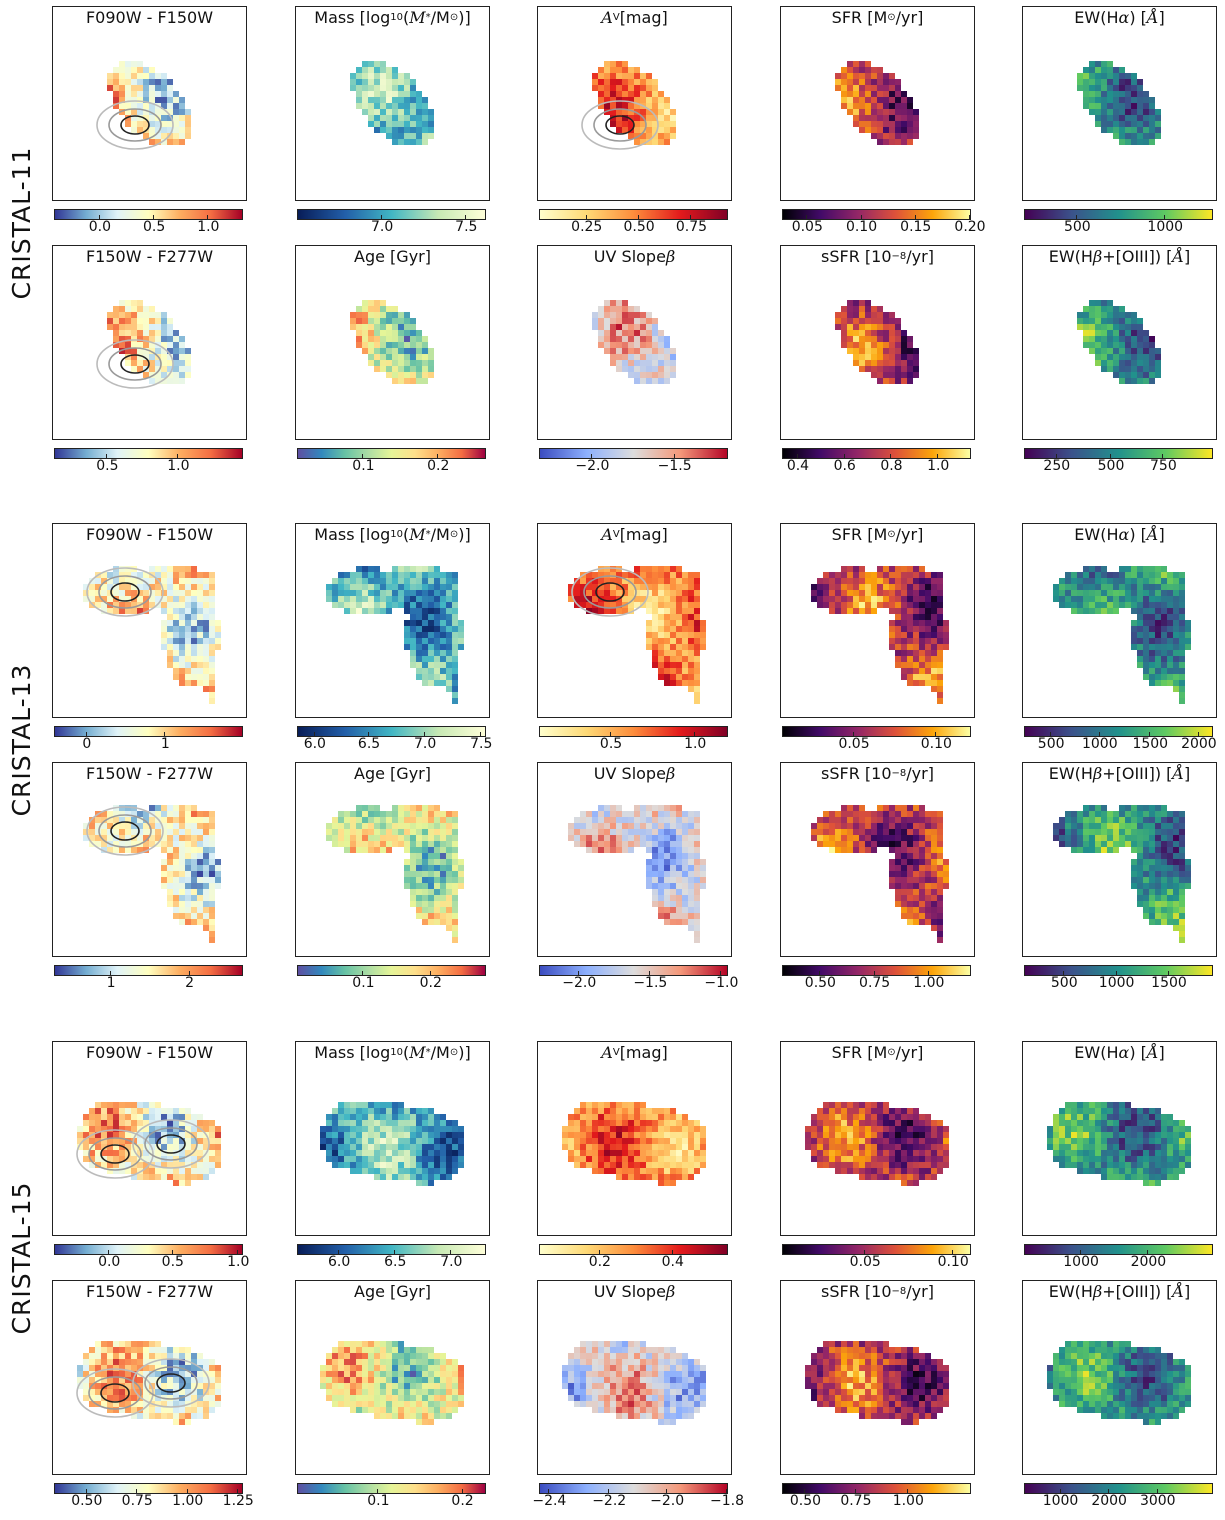  Describe the element at coordinates (675, 466) in the screenshot. I see `tick-label: −1.5` at that location.